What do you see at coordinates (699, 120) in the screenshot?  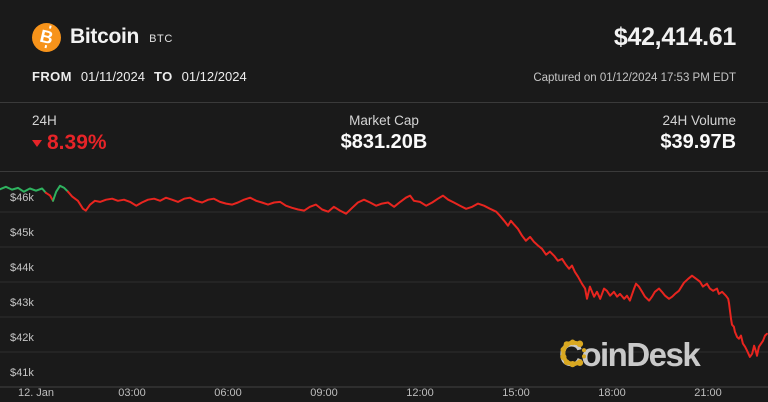 I see `volume-label: 24H Volume` at bounding box center [699, 120].